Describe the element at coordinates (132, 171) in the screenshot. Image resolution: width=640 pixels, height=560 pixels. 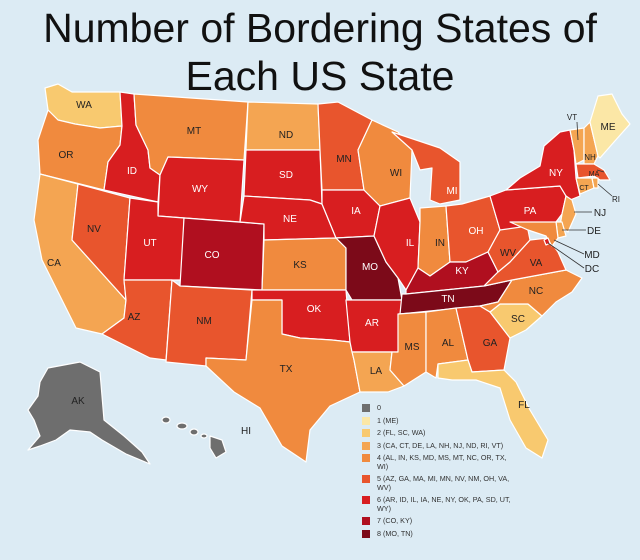
I see `label-id: ID` at that location.